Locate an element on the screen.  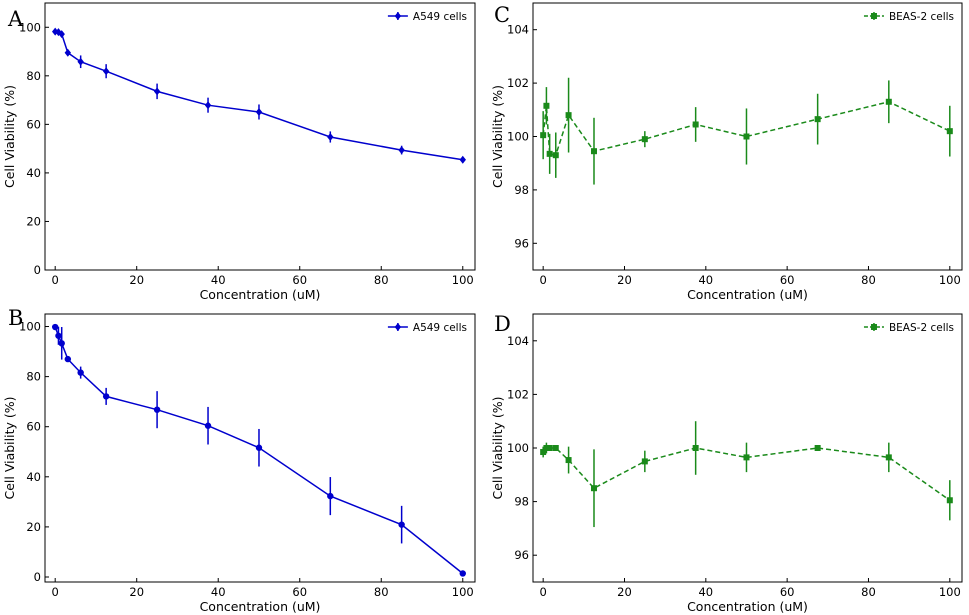
panel-letter: B is located at coordinates (15, 318).